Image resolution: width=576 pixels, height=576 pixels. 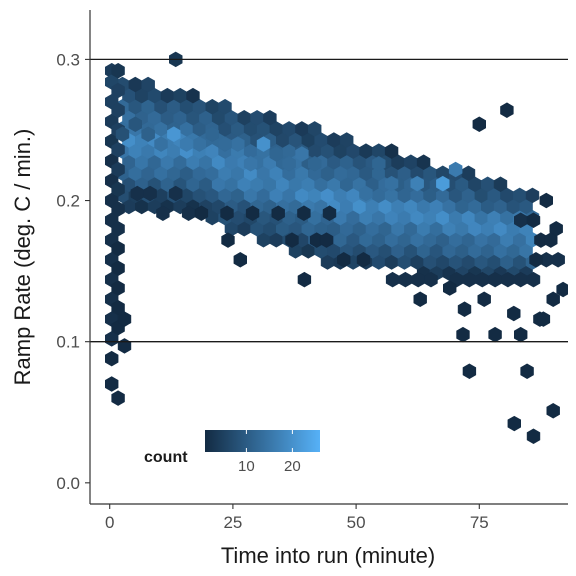 What do you see at coordinates (356, 522) in the screenshot?
I see `x-tick-label: 50` at bounding box center [356, 522].